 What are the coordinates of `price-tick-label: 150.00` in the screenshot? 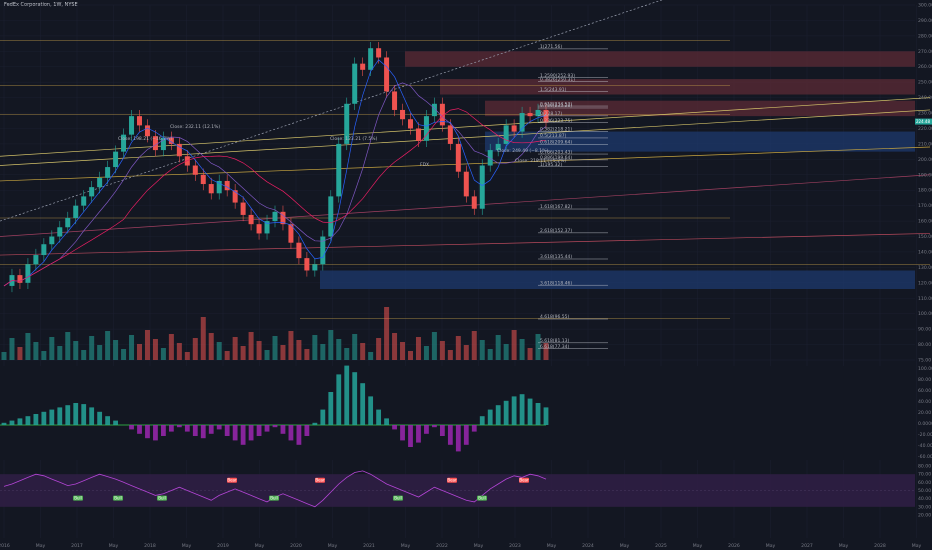 It's located at (925, 237).